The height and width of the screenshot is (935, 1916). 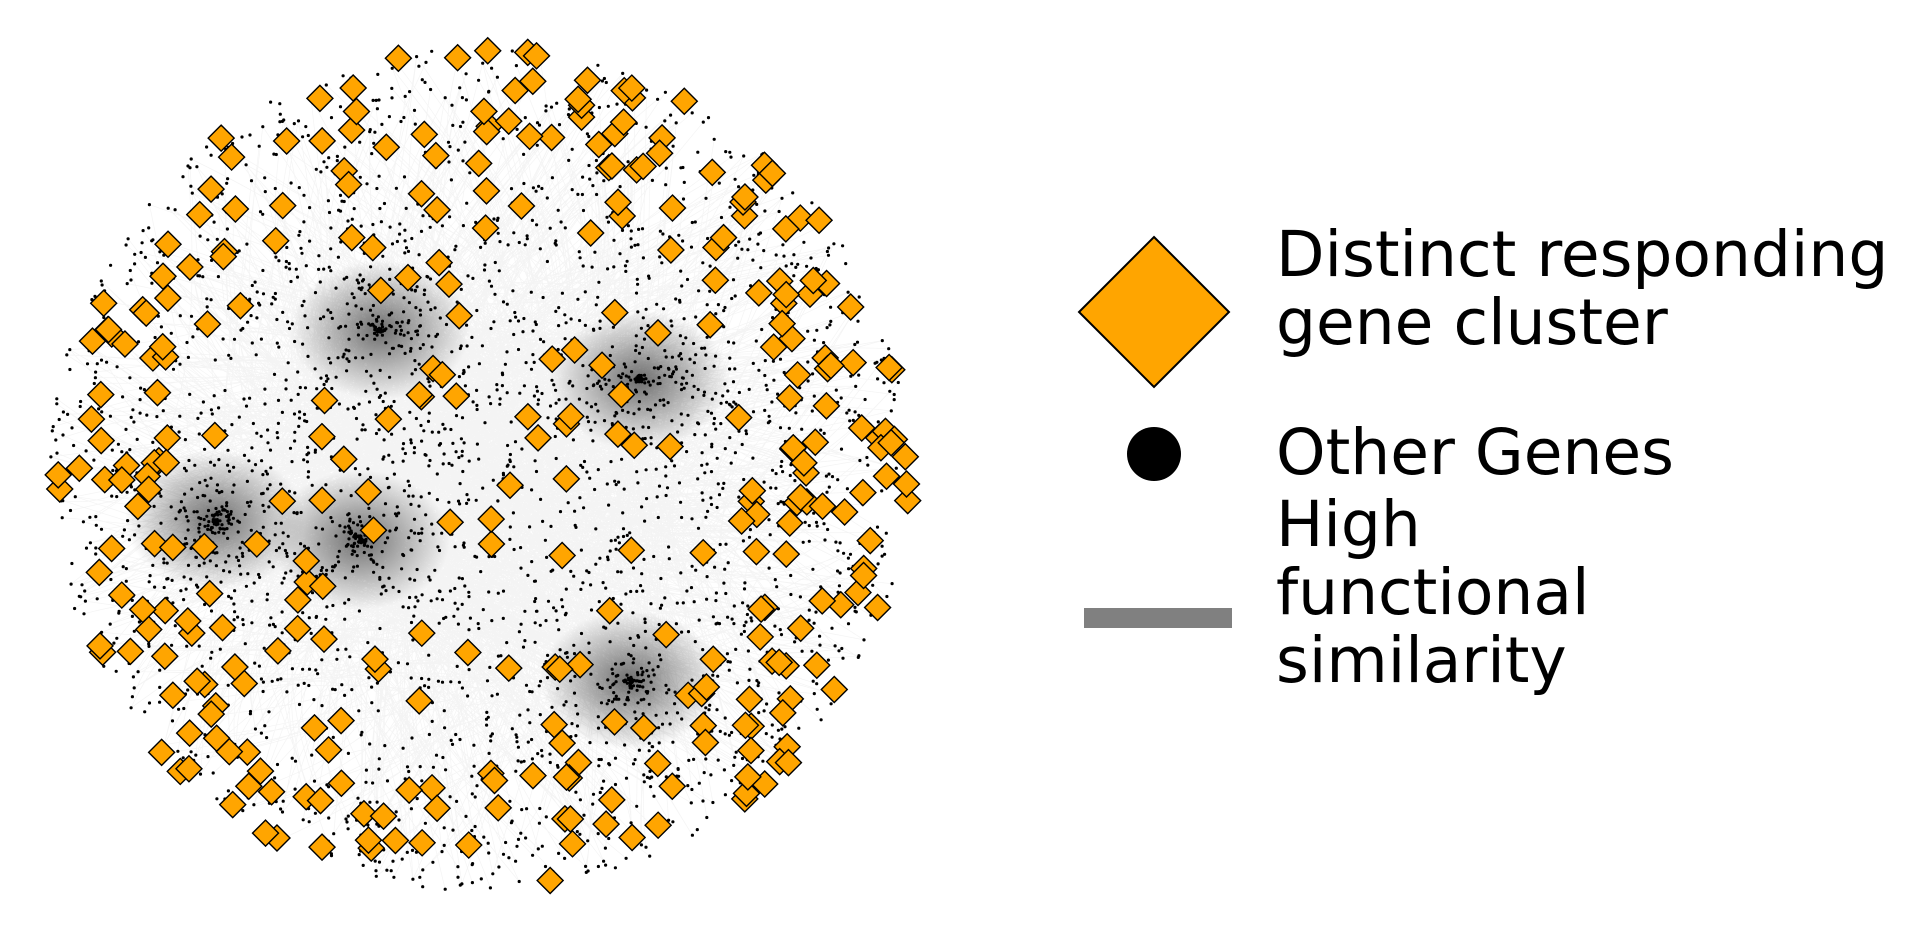 What do you see at coordinates (1154, 454) in the screenshot?
I see `legend-circle-icon` at bounding box center [1154, 454].